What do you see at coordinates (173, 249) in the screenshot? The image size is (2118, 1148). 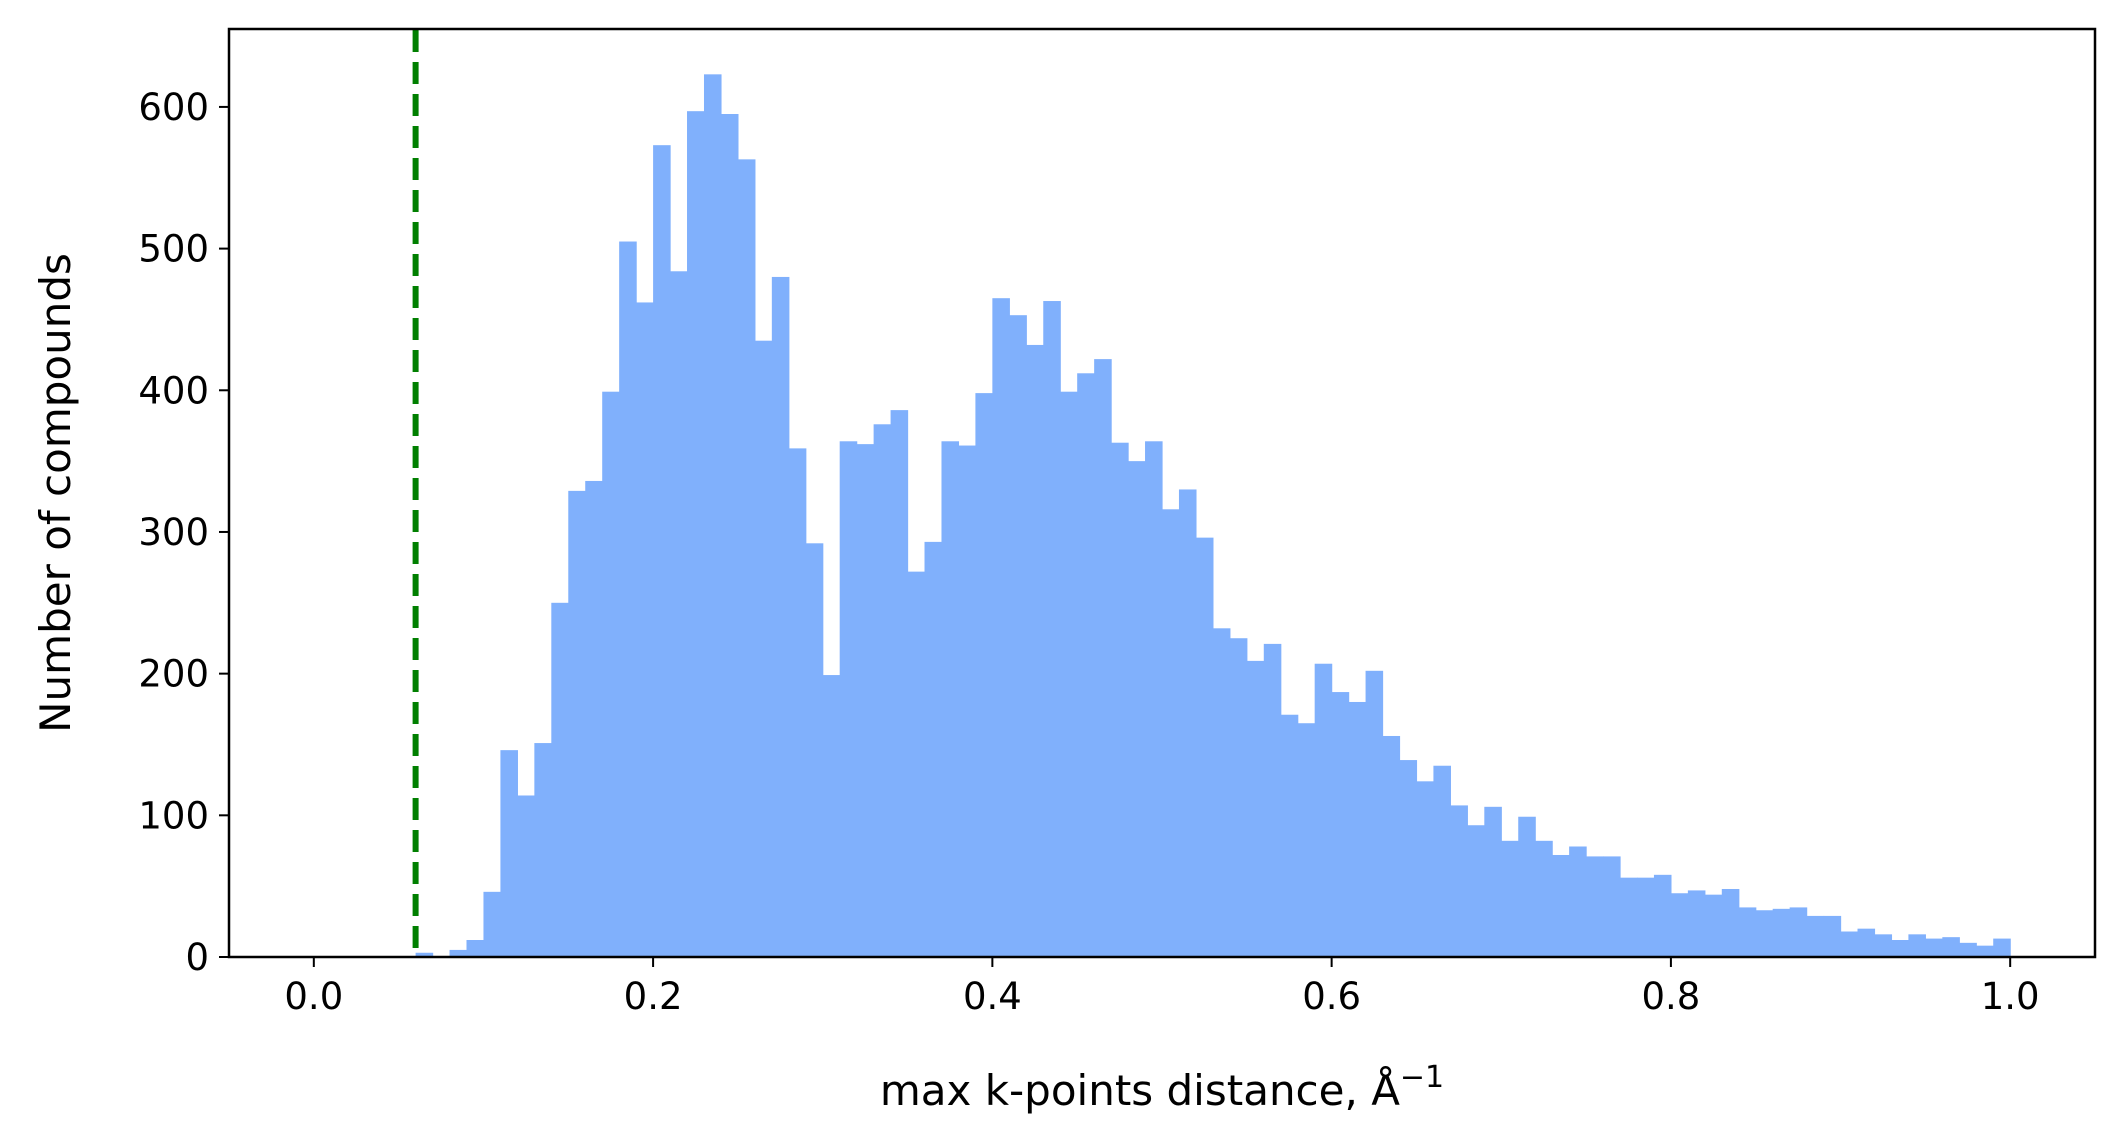 I see `y-tick-label: 500` at bounding box center [173, 249].